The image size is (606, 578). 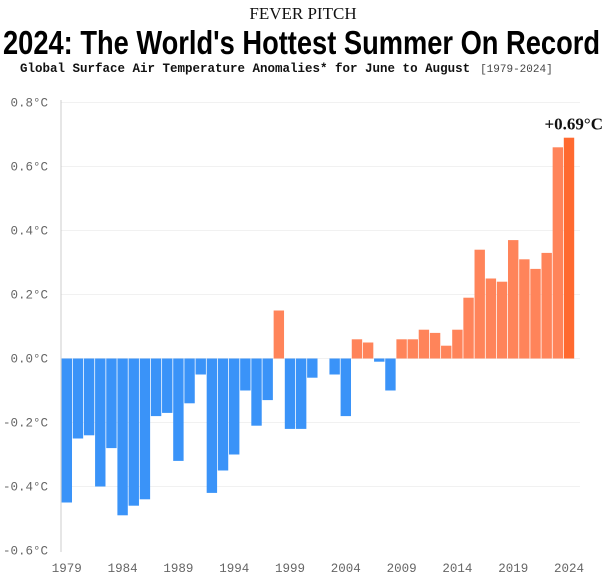 I want to click on bar-2013, so click(x=446, y=352).